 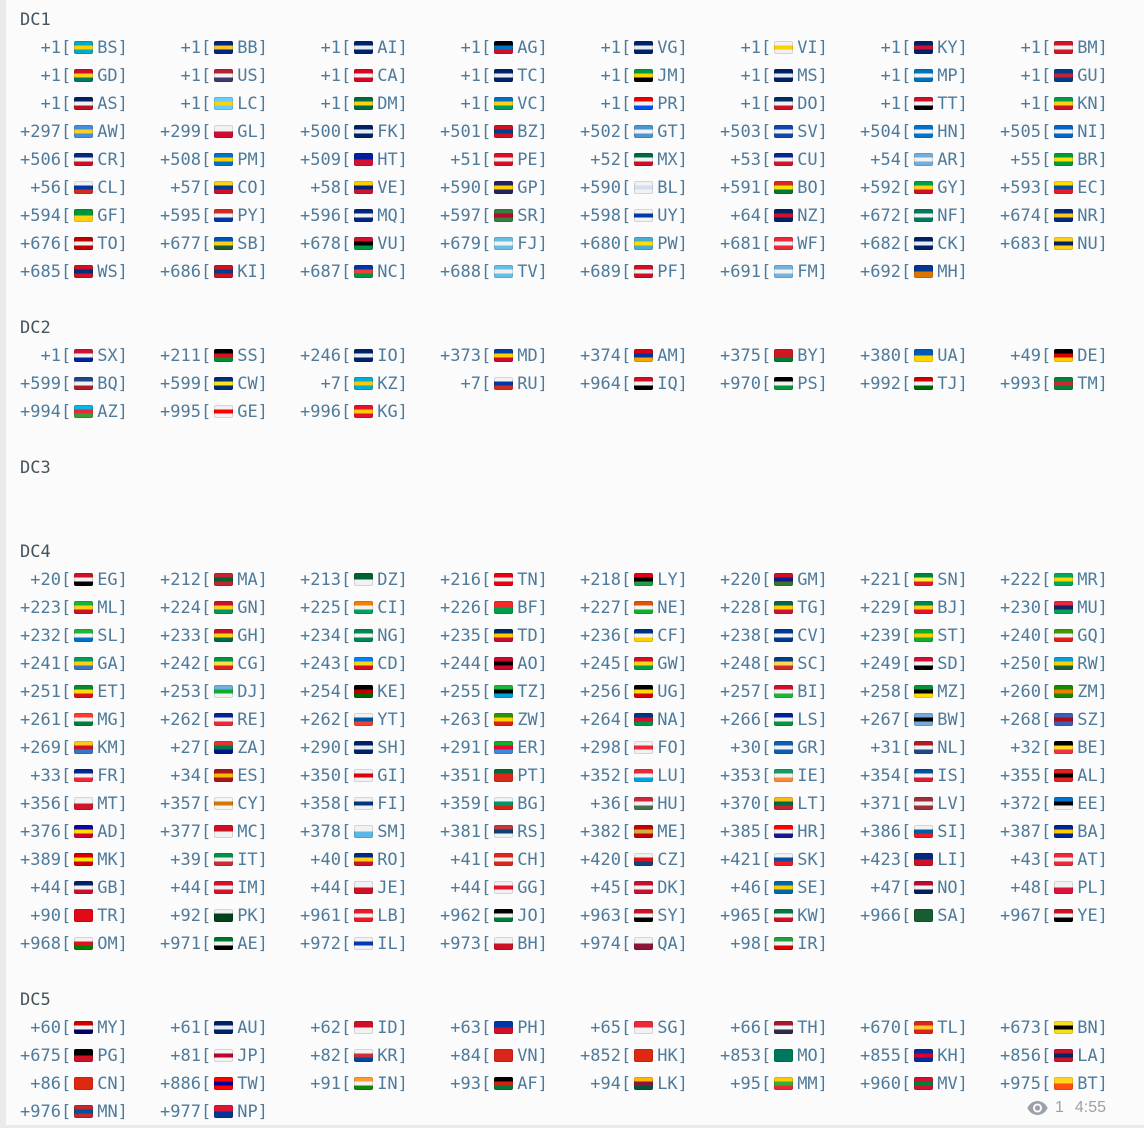 What do you see at coordinates (740, 916) in the screenshot?
I see `dial-code: +965` at bounding box center [740, 916].